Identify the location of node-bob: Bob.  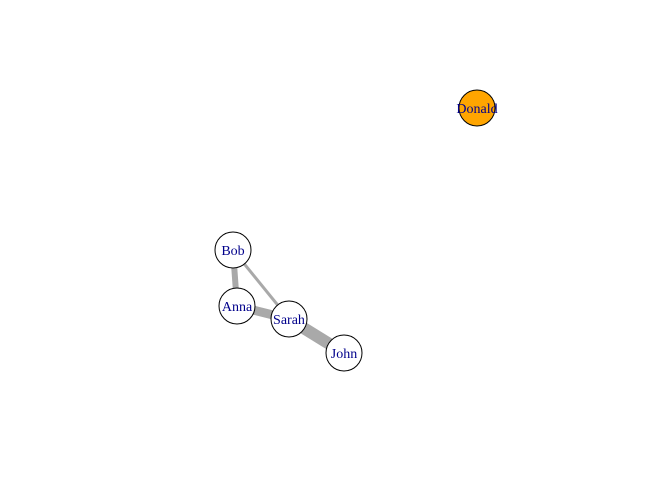
(233, 250).